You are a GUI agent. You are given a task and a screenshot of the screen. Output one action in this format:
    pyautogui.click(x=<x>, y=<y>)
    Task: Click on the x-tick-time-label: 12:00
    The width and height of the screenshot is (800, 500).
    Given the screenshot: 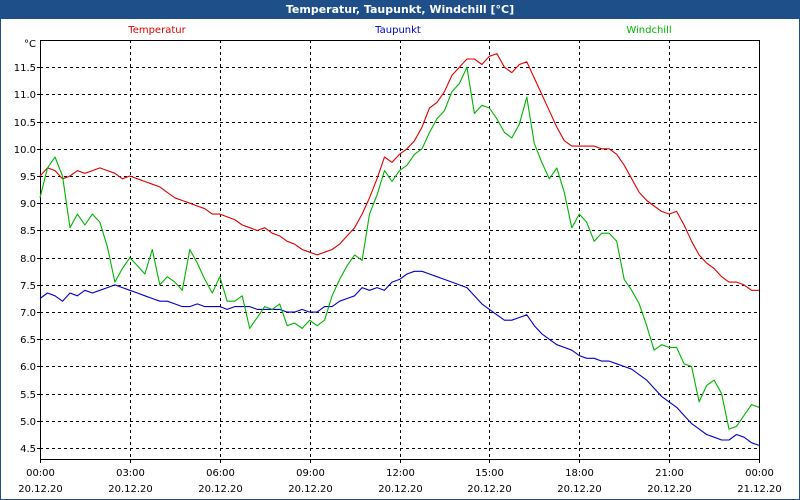 What is the action you would take?
    pyautogui.click(x=400, y=473)
    